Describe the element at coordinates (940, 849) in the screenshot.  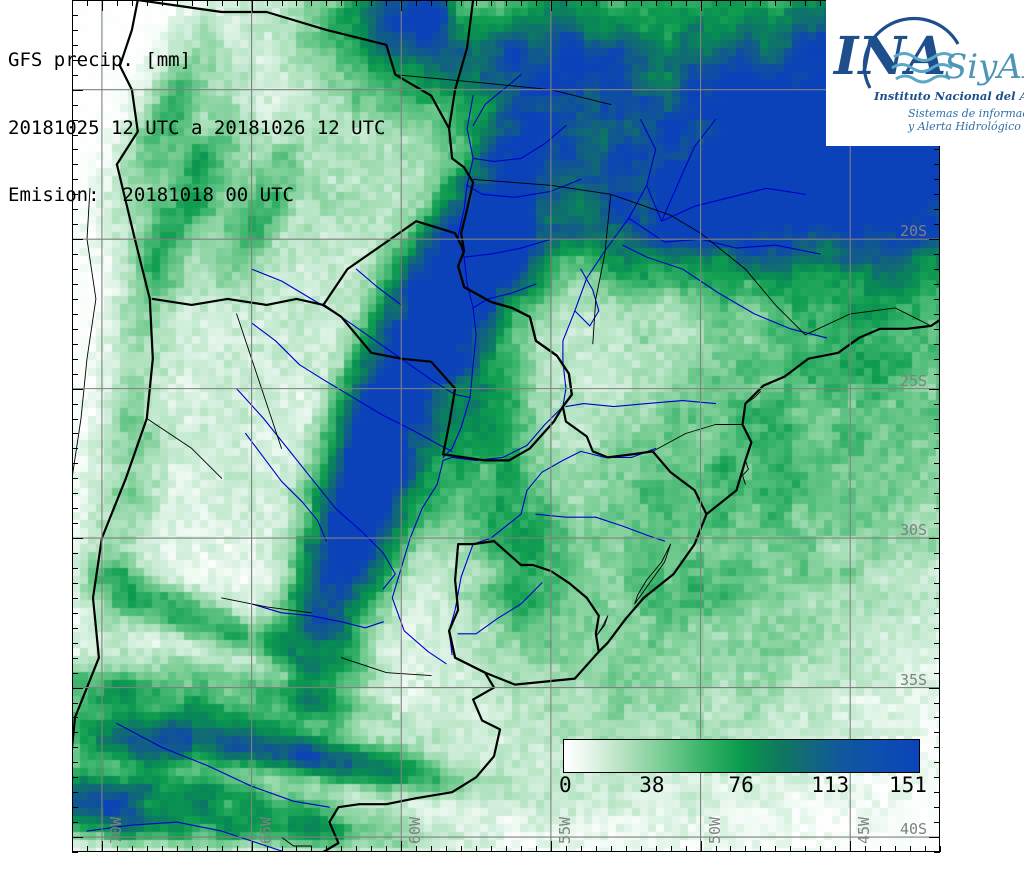
I see `tick-bottom` at that location.